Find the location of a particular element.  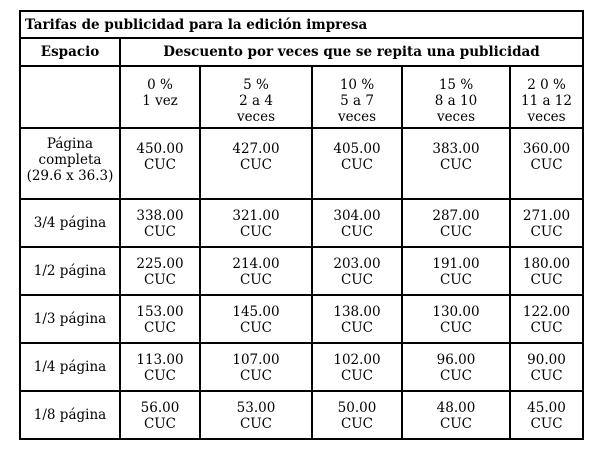

discount-cell: 0 % 1 vez is located at coordinates (160, 97).